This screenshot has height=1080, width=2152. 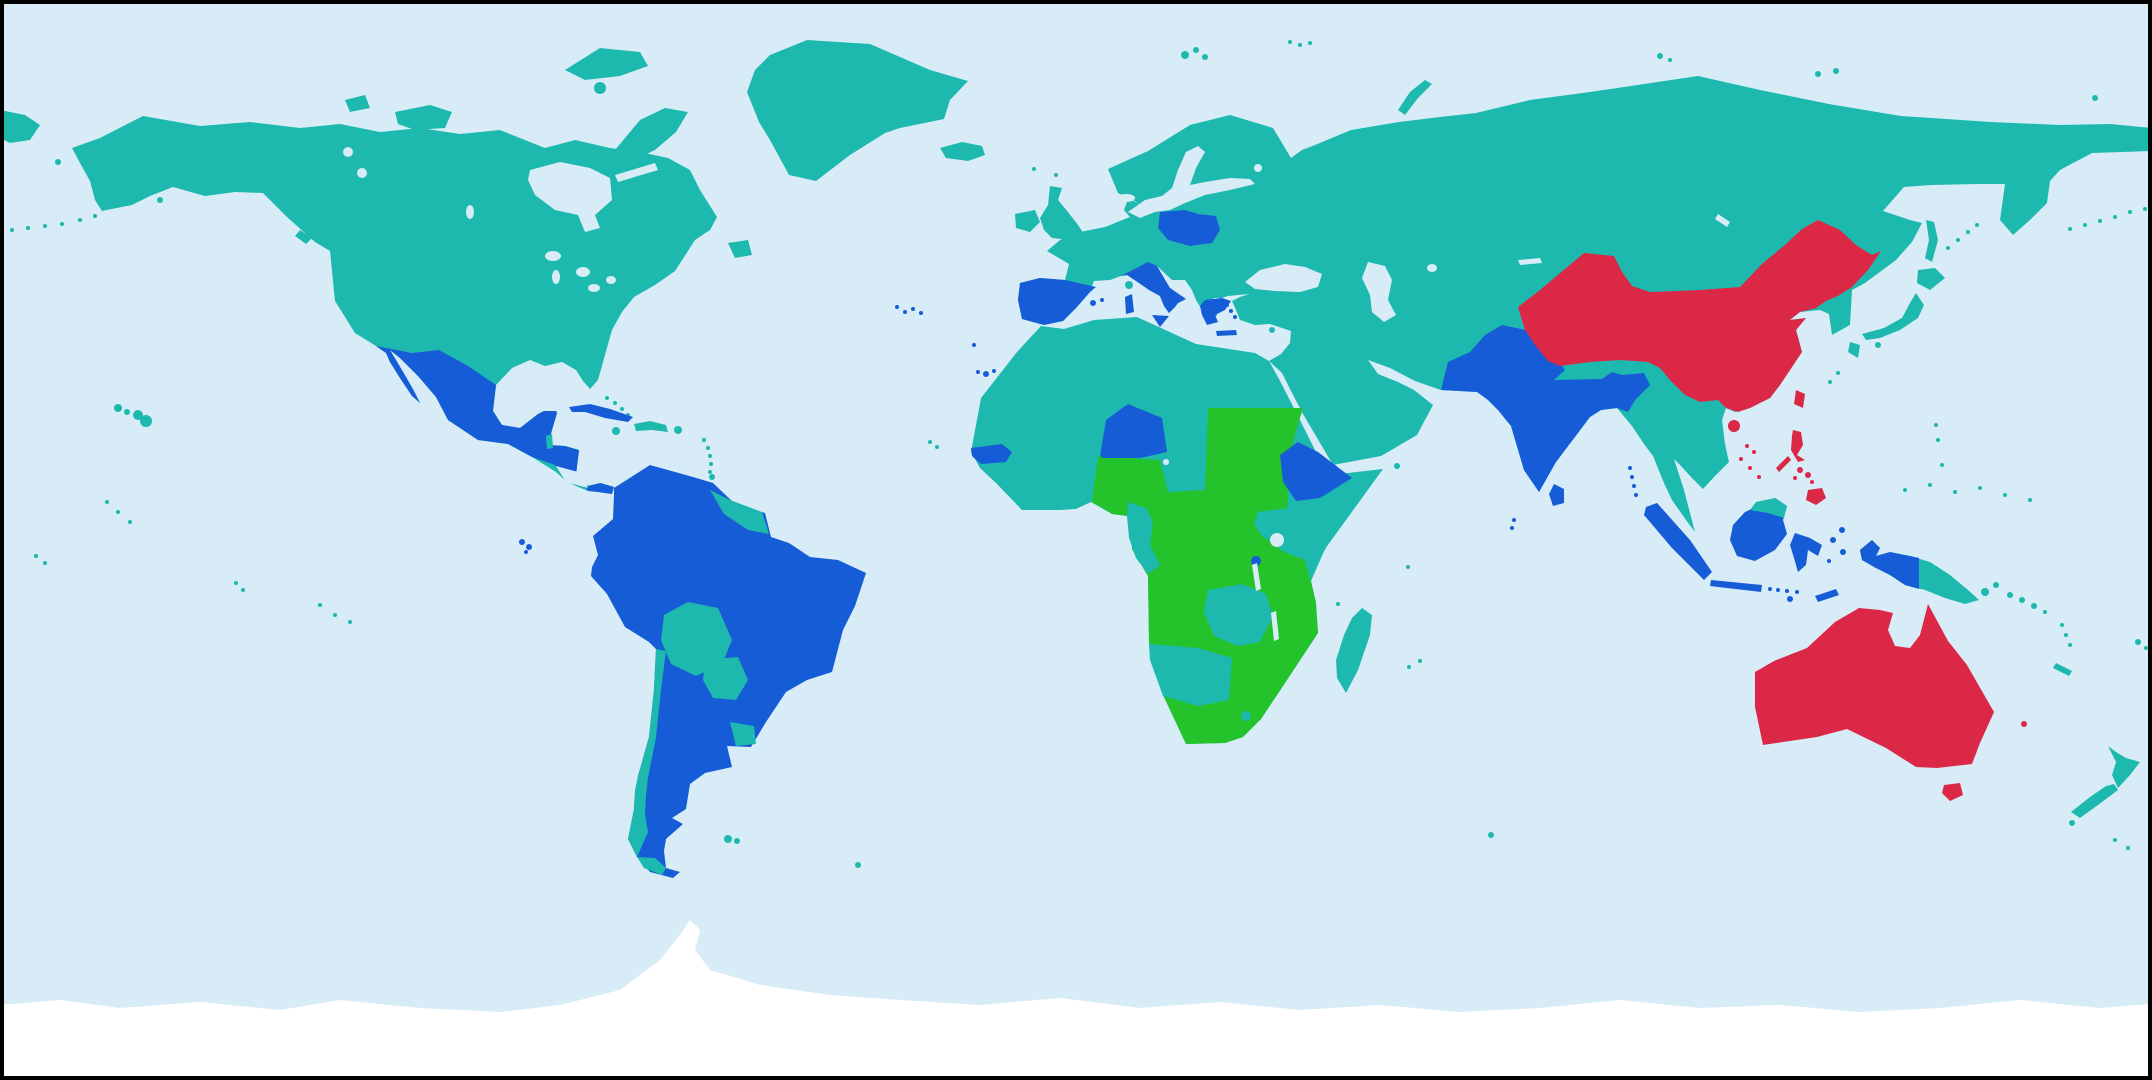 I want to click on cuba-shape, so click(x=601, y=413).